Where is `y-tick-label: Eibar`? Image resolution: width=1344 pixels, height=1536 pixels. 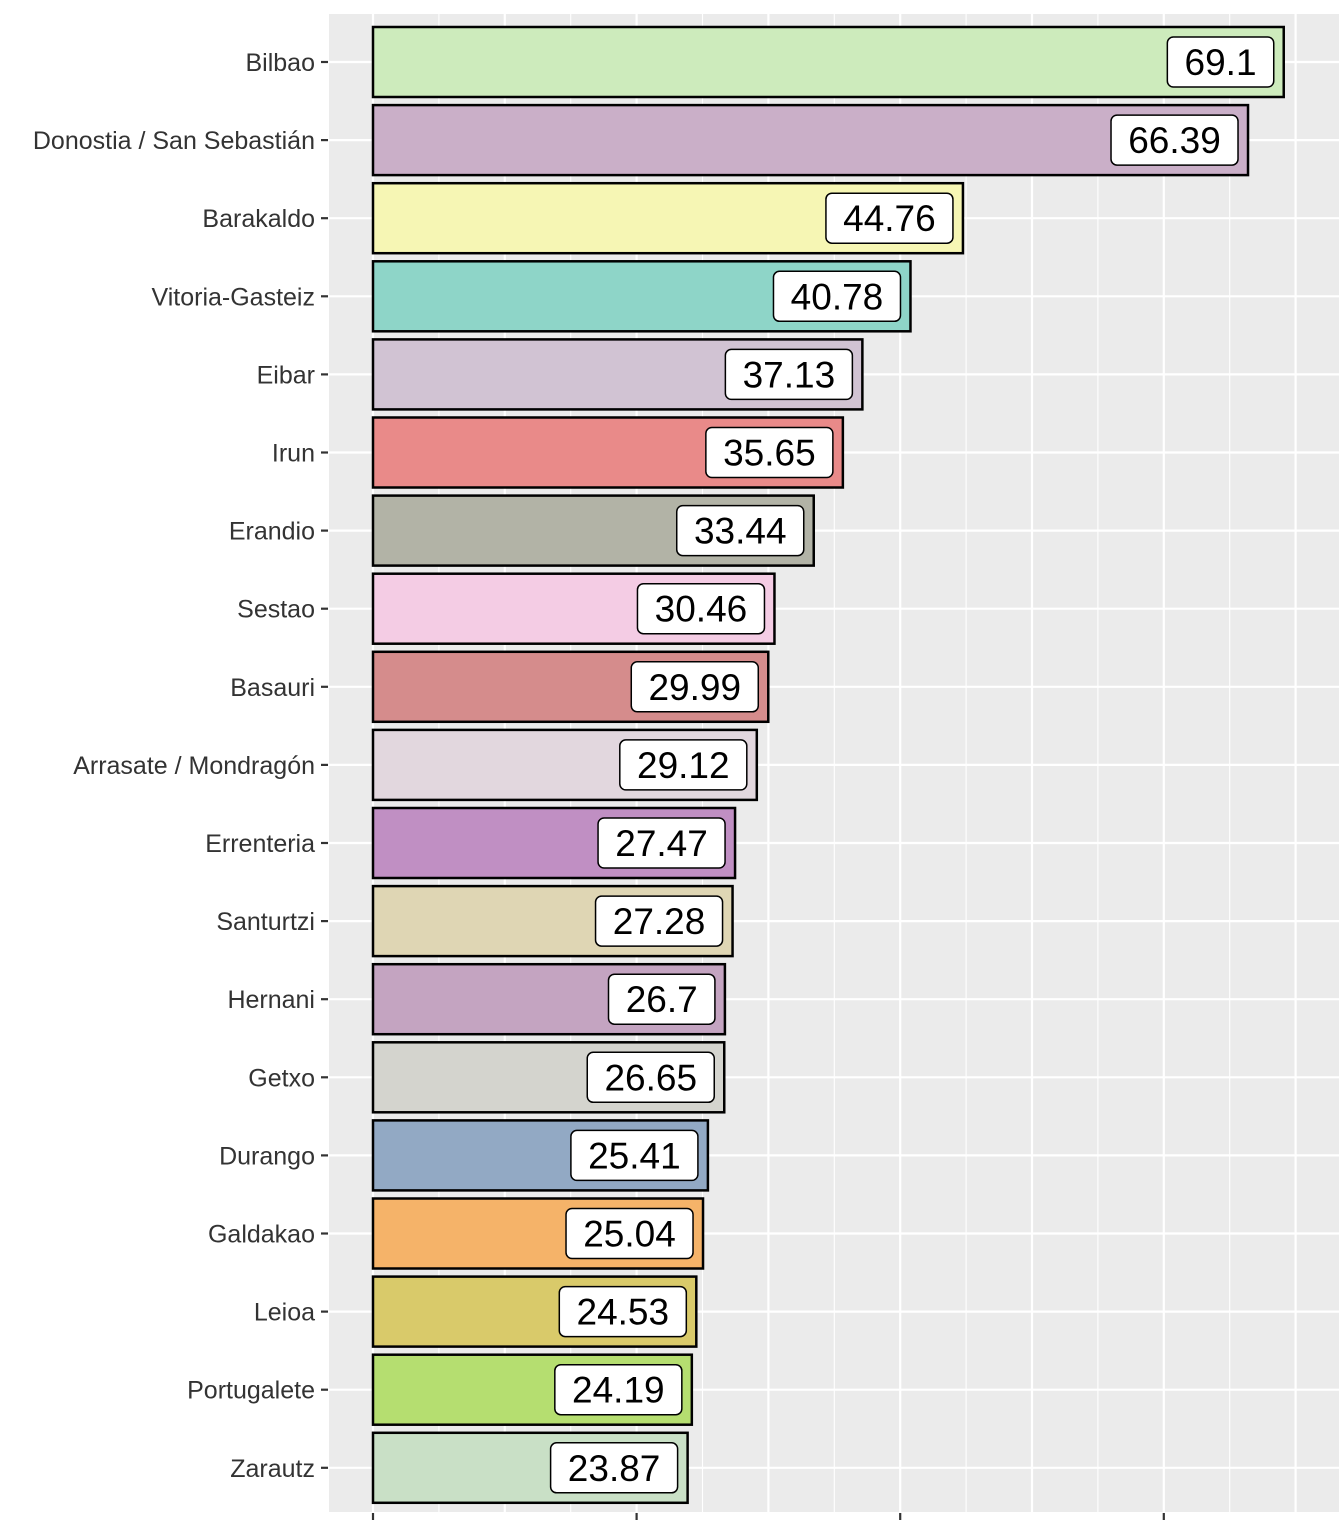 y-tick-label: Eibar is located at coordinates (286, 375).